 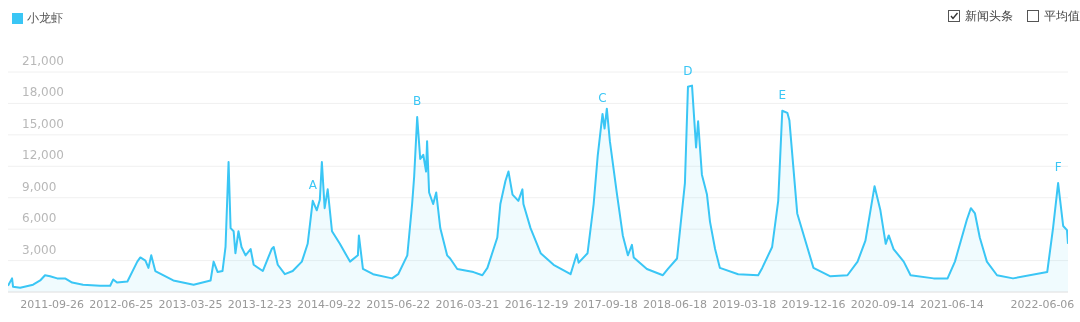 I want to click on y-tick-label: 6,000, so click(x=39, y=218).